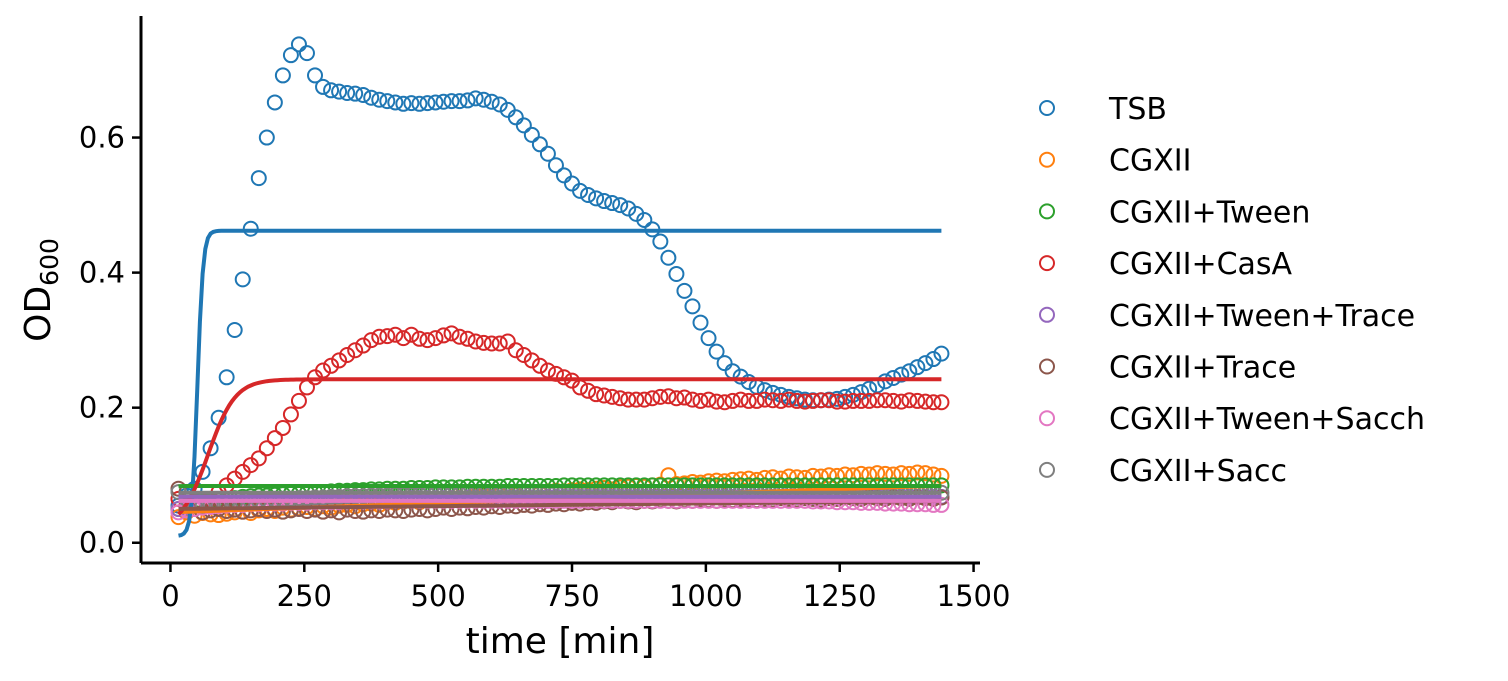 This screenshot has height=681, width=1508. I want to click on y-axis-label: OD600, so click(41, 290).